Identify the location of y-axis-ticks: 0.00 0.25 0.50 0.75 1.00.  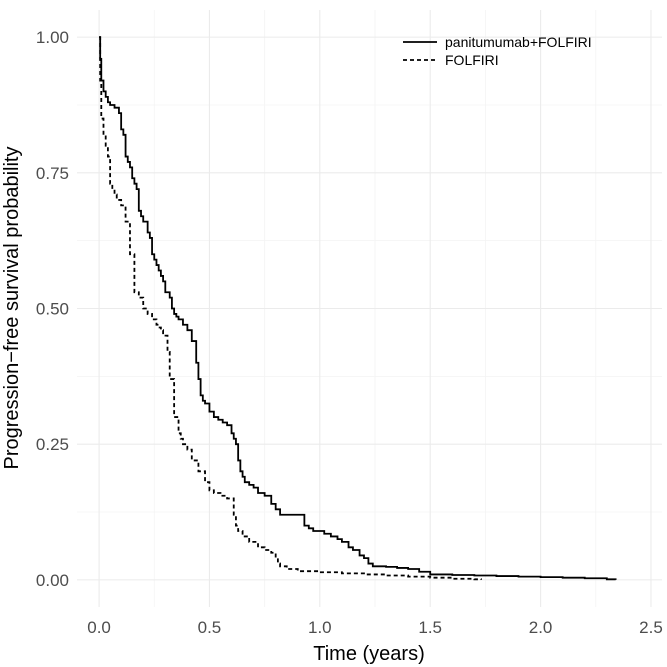
(52, 309).